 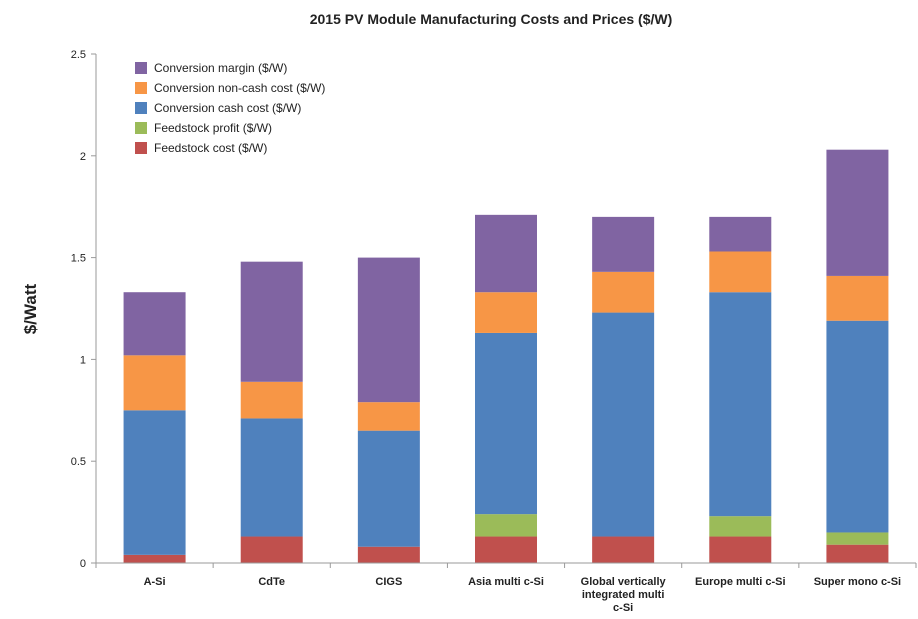 I want to click on y-tick-label: 0, so click(x=83, y=564).